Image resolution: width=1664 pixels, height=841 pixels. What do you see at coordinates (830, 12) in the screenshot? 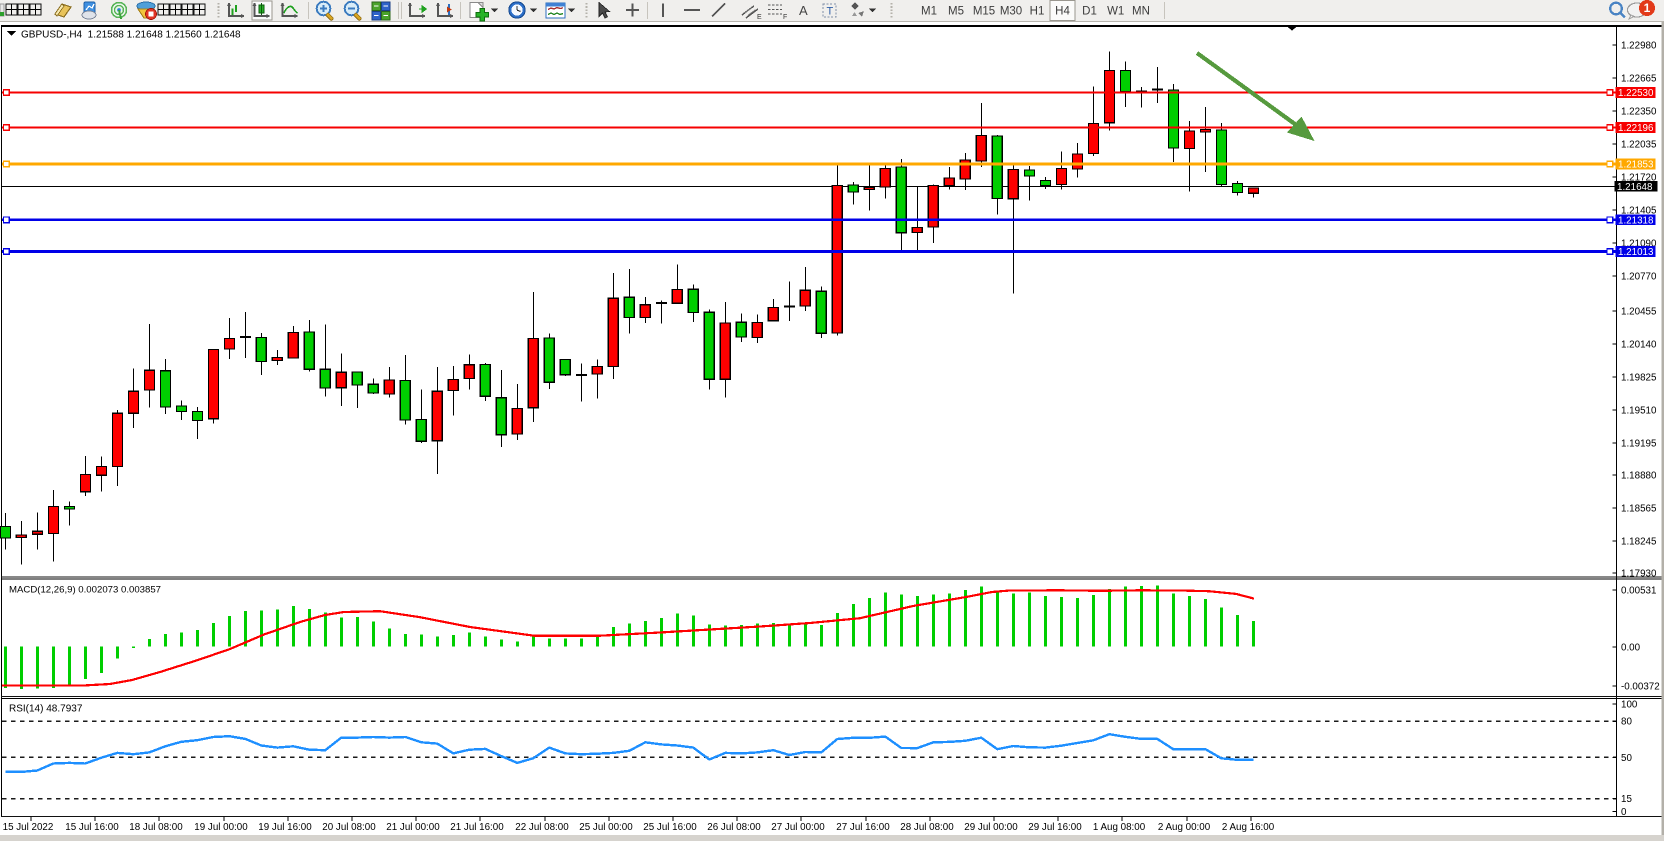
I see `svg-text: T` at bounding box center [830, 12].